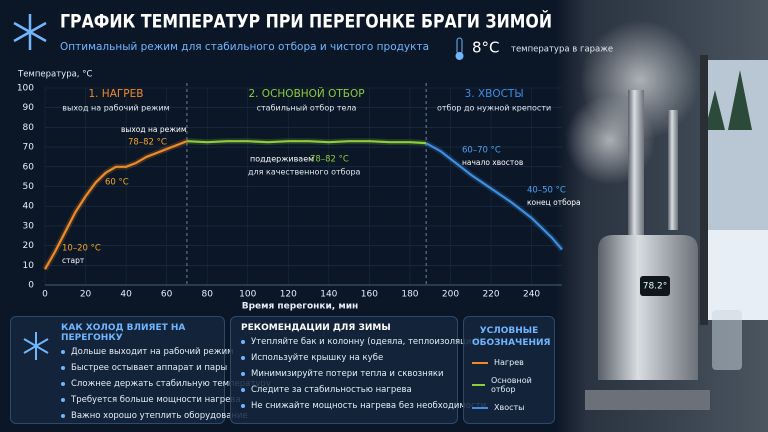  I want to click on phase-subtitle: отбор до нужной крепости, so click(494, 108).